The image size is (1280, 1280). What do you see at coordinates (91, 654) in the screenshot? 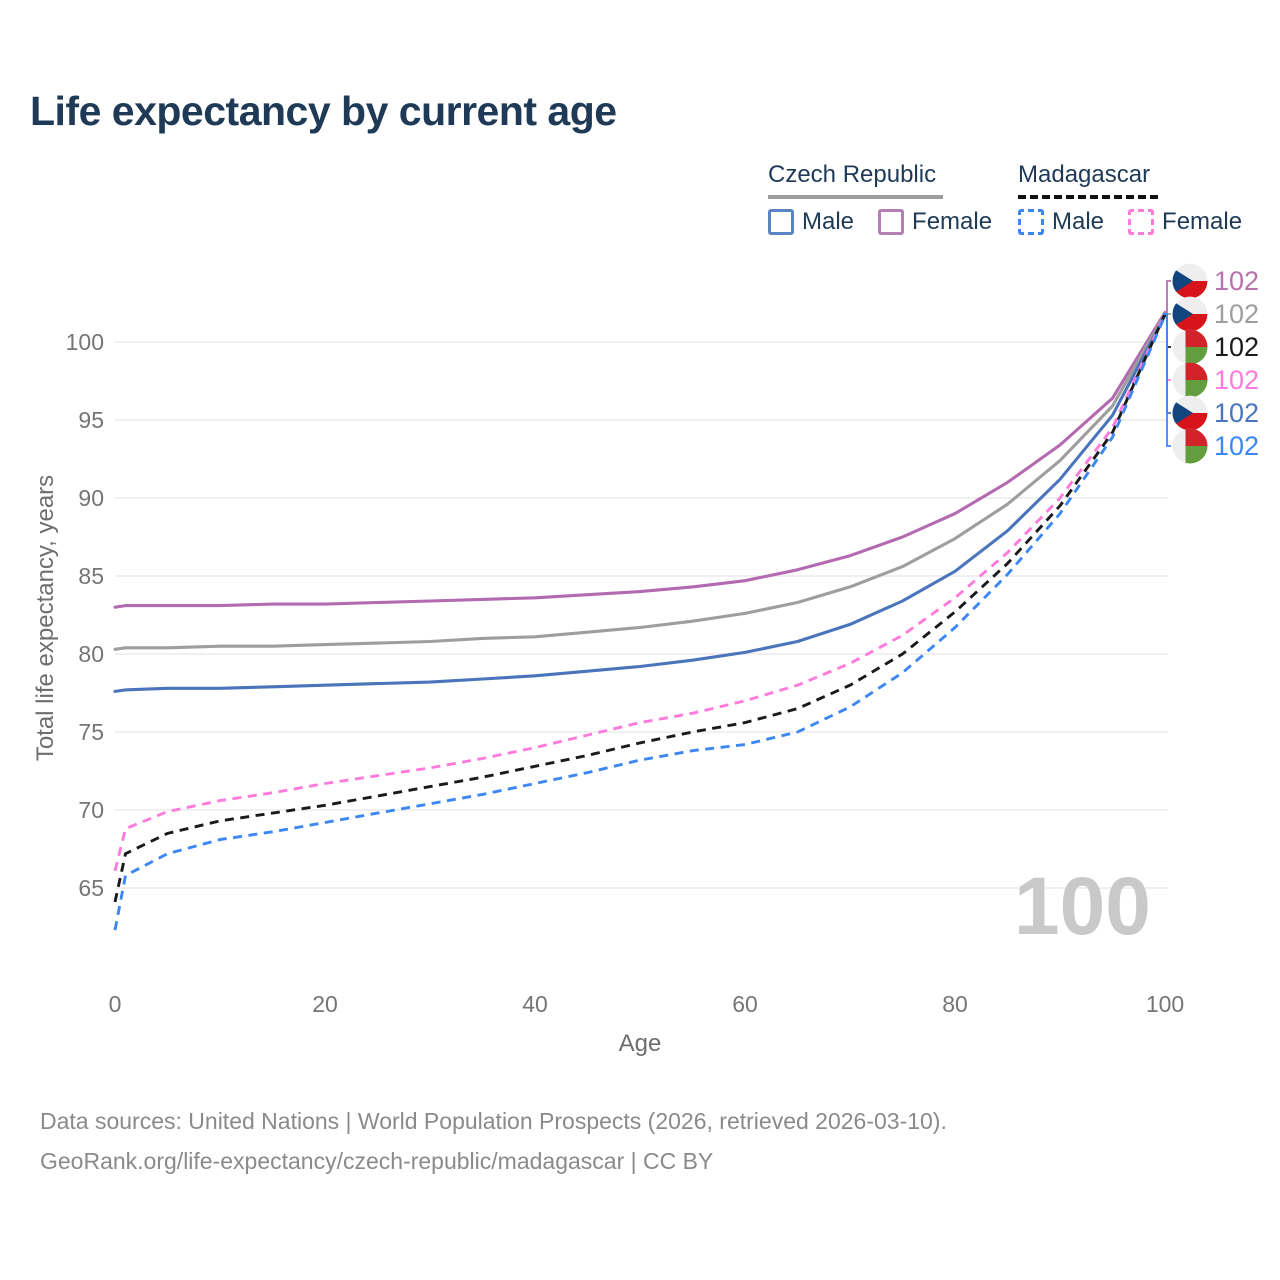
I see `y-tick-label: 80` at bounding box center [91, 654].